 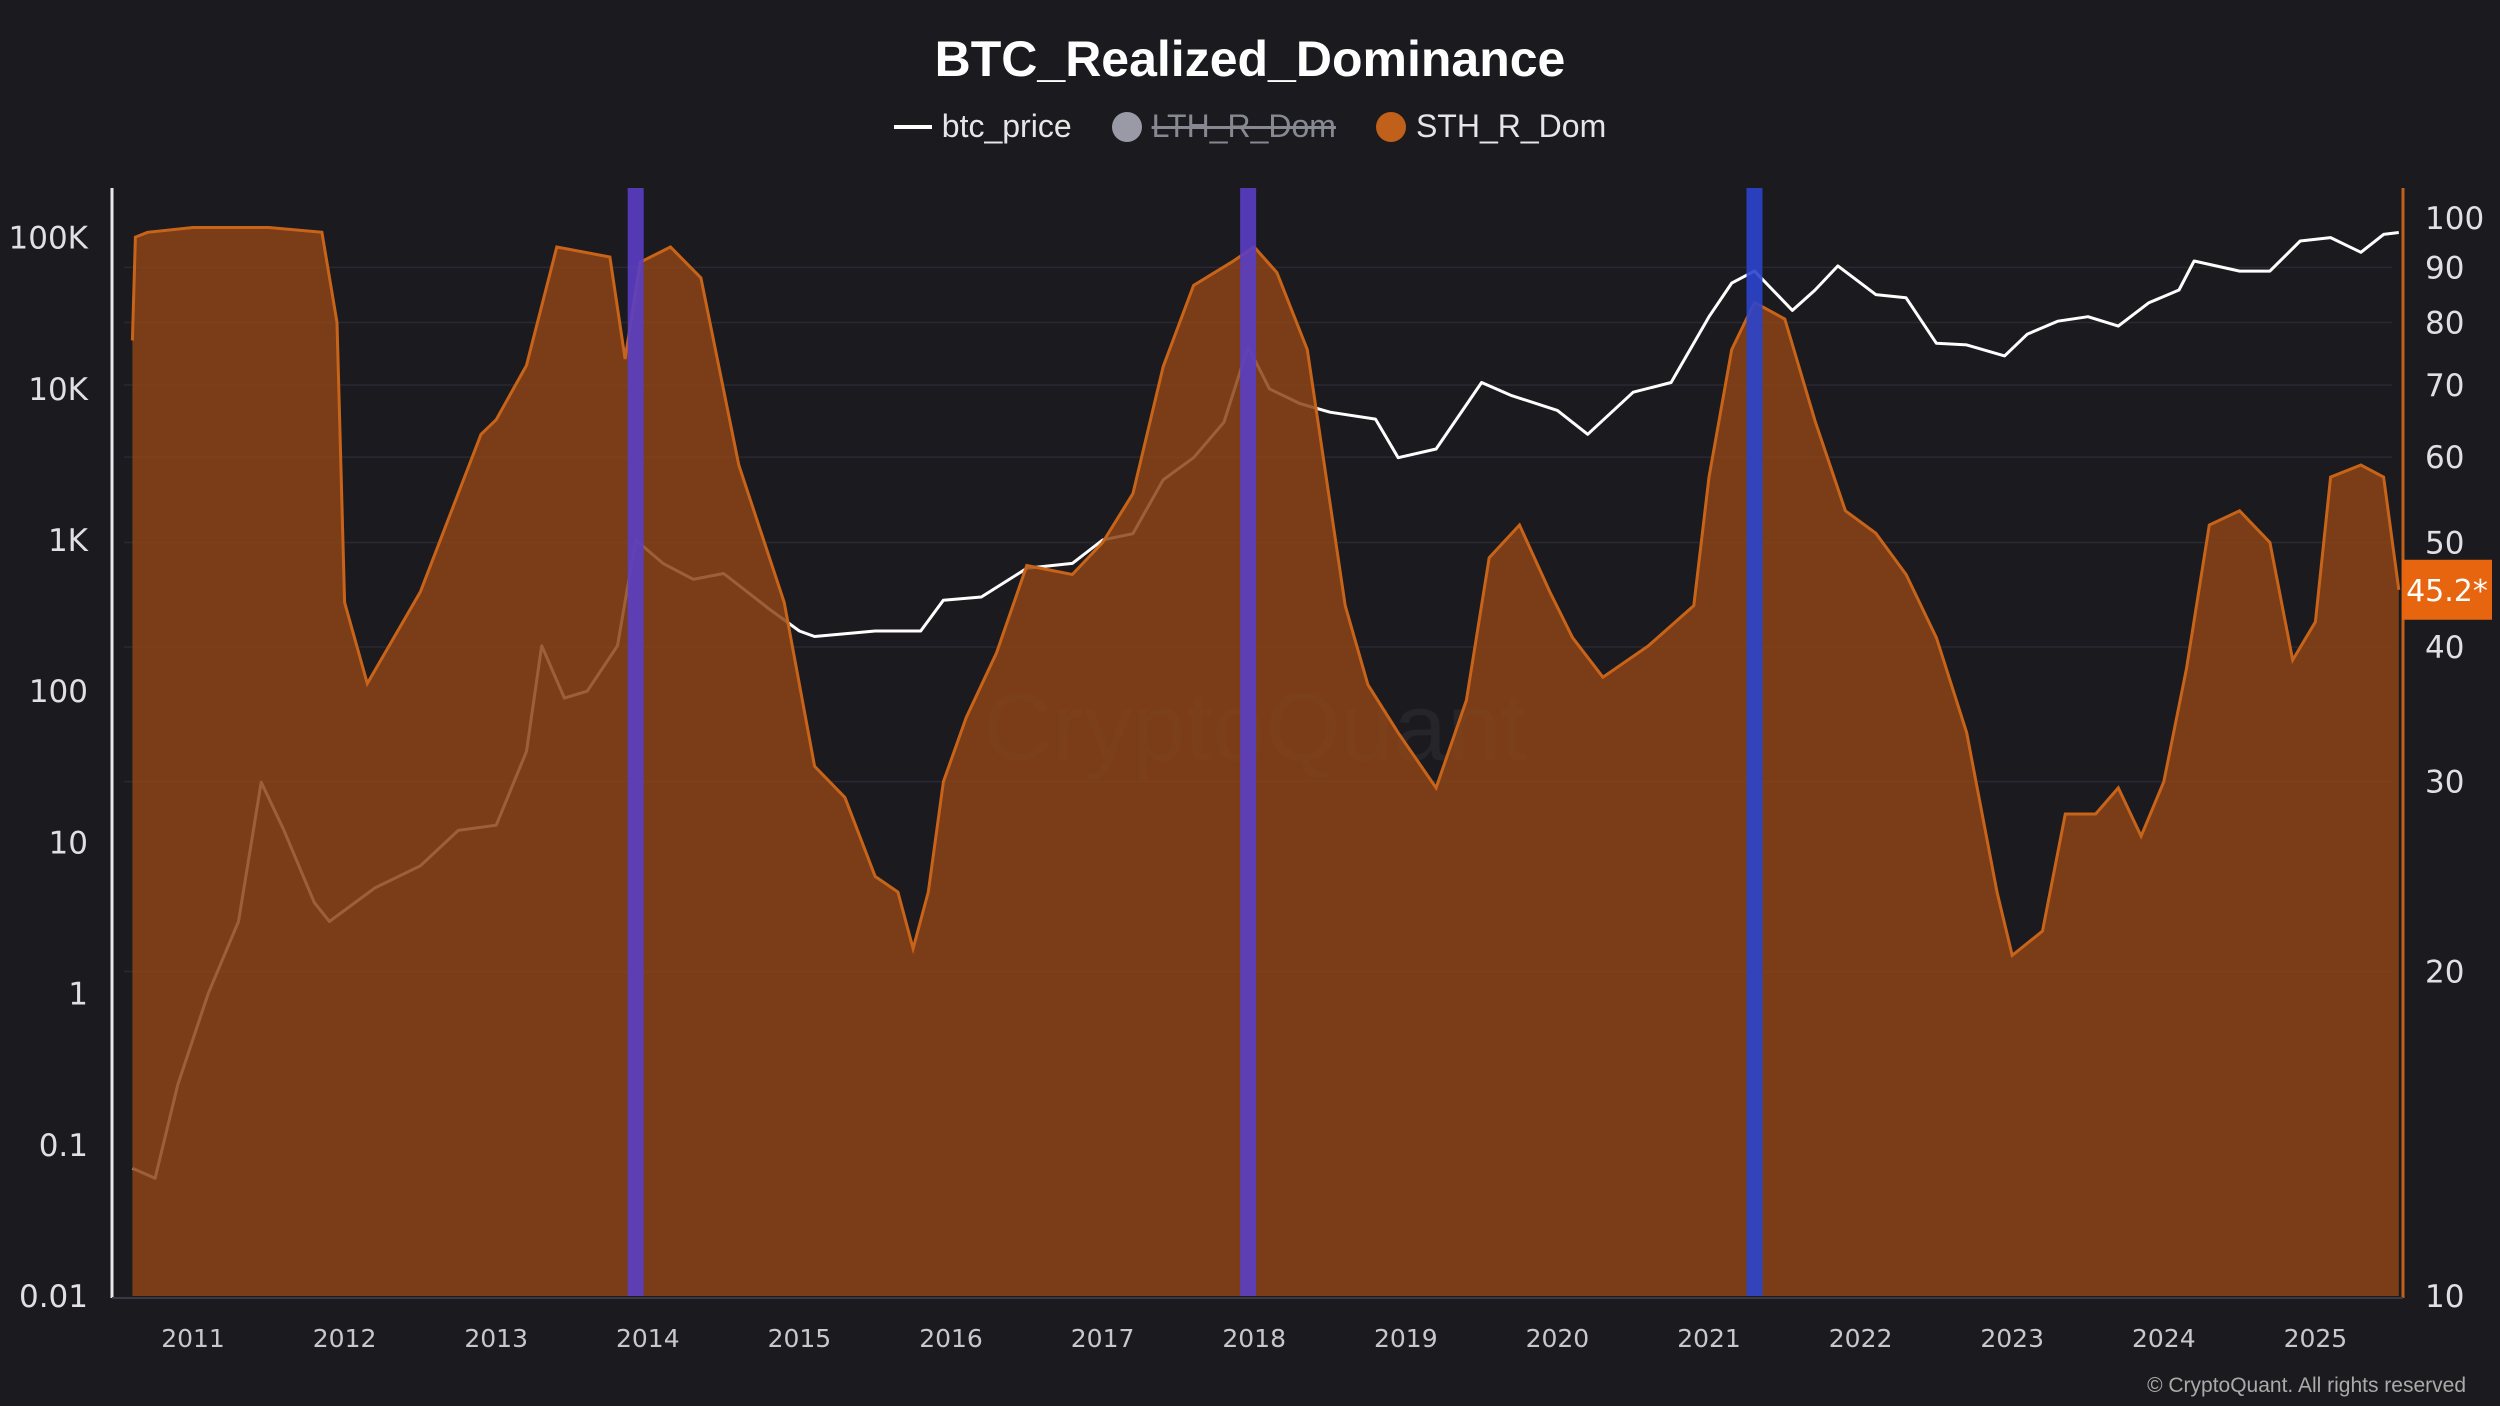 I want to click on right-axis-tick-label: 80, so click(x=2444, y=323).